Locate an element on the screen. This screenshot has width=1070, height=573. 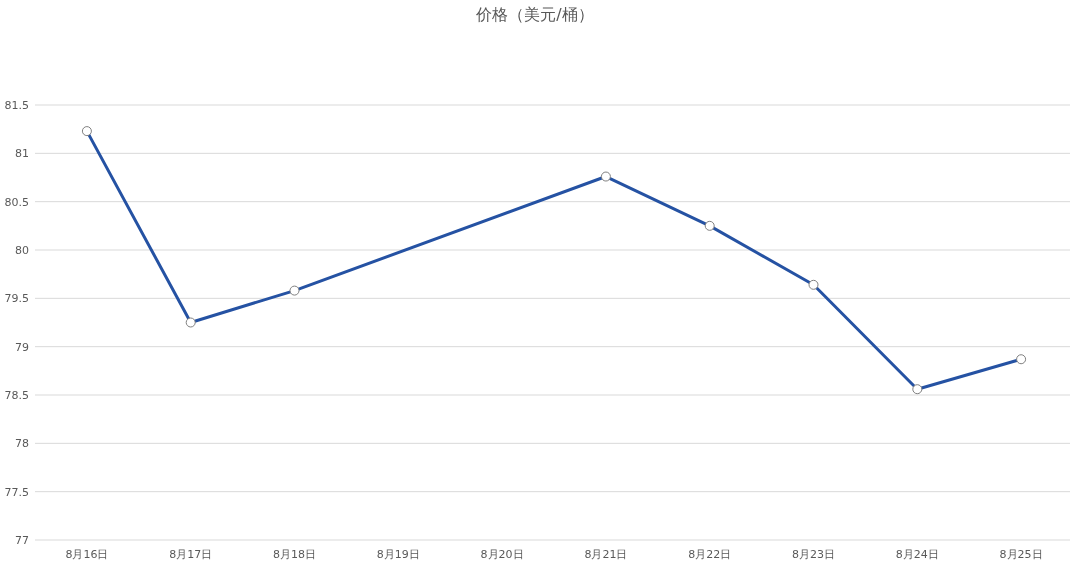
x-tick-label: 8月18日 is located at coordinates (294, 554).